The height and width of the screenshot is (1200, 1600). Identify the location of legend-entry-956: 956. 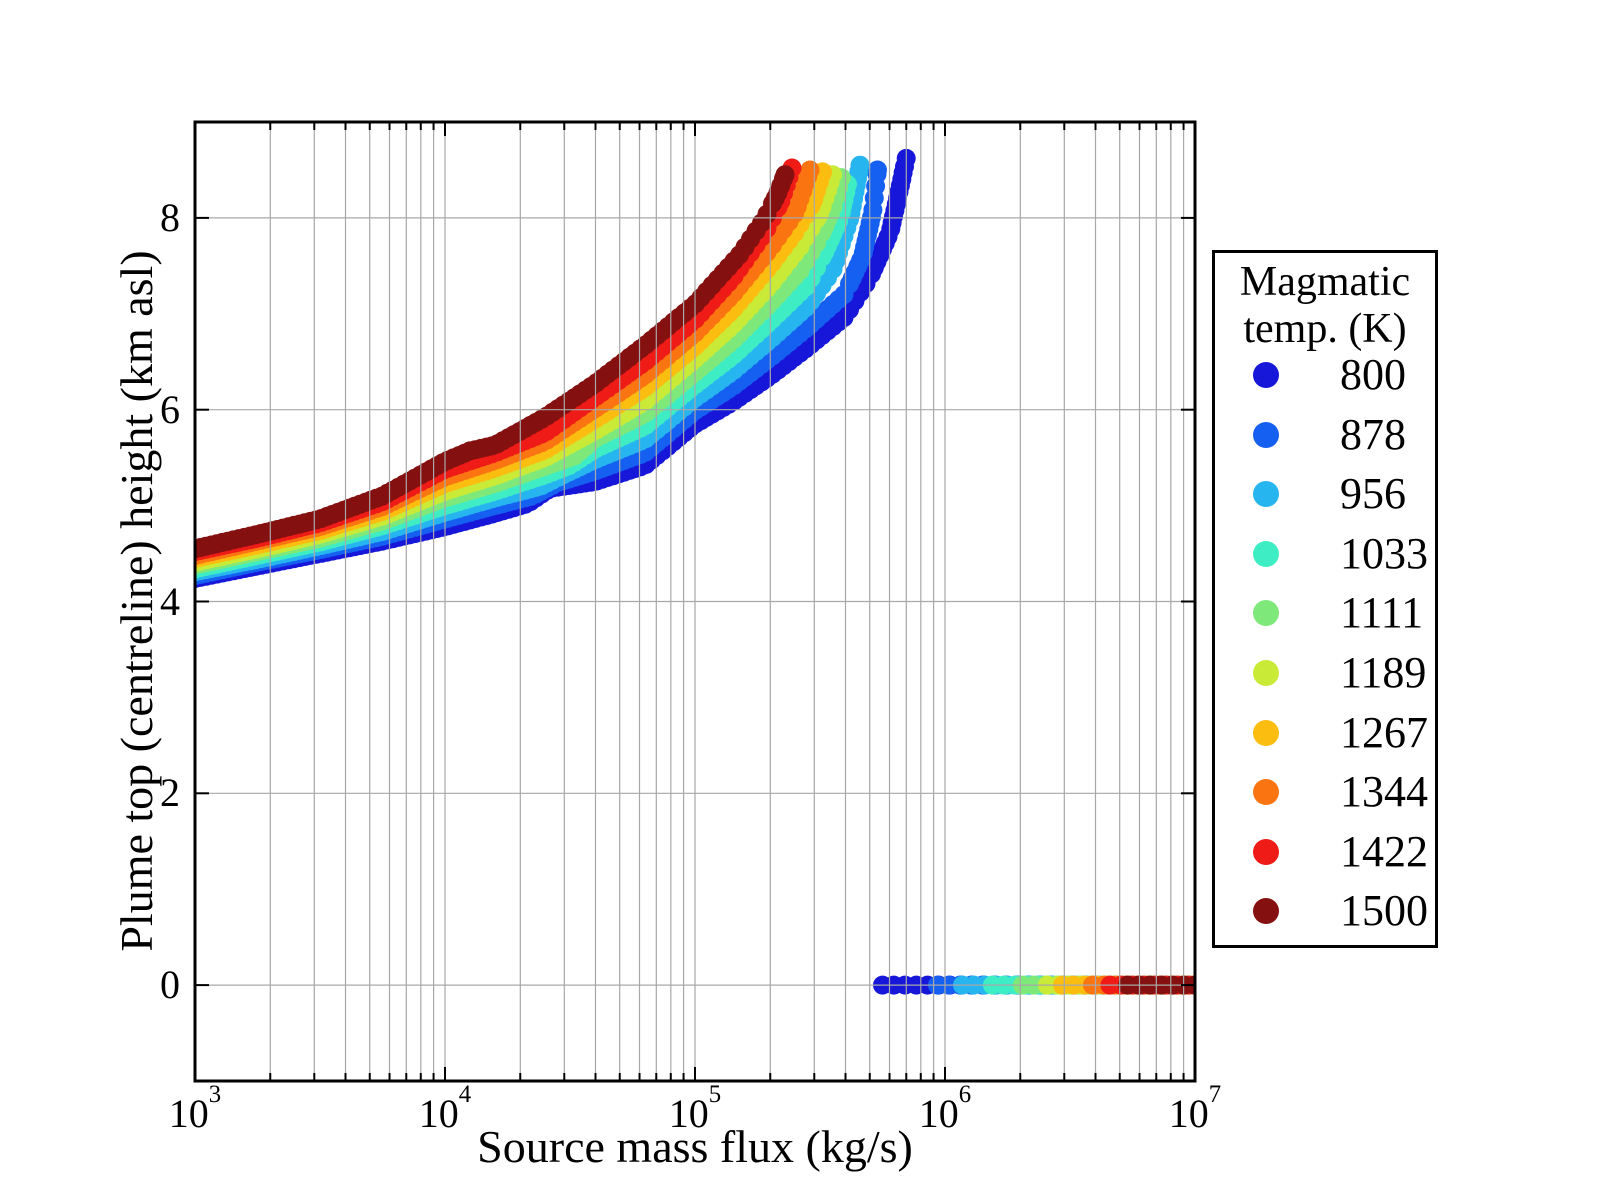
(1325, 494).